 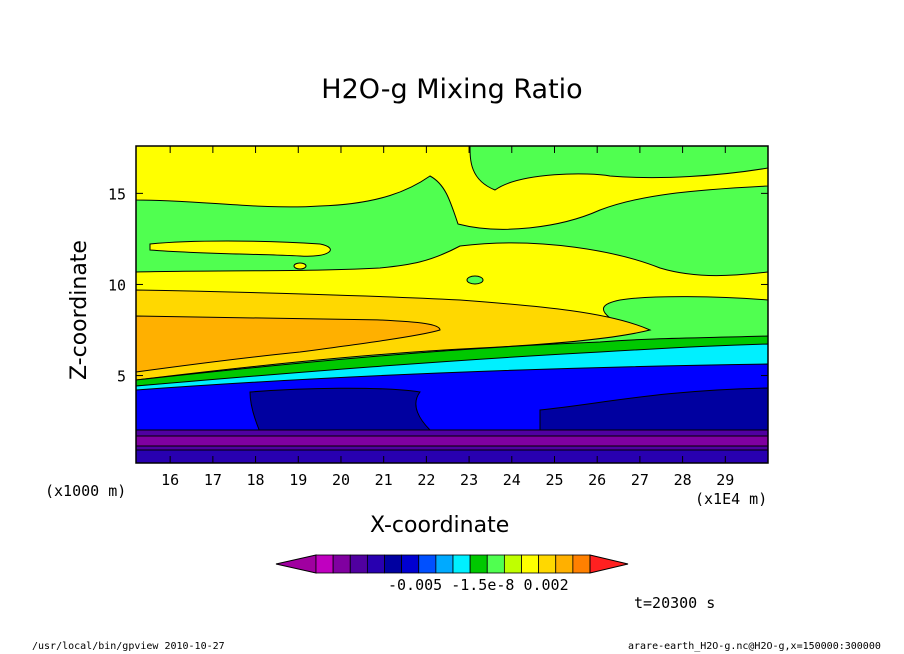 I want to click on colorbar-tick-labels: -0.005 -1.5e-8 0.002, so click(x=478, y=585).